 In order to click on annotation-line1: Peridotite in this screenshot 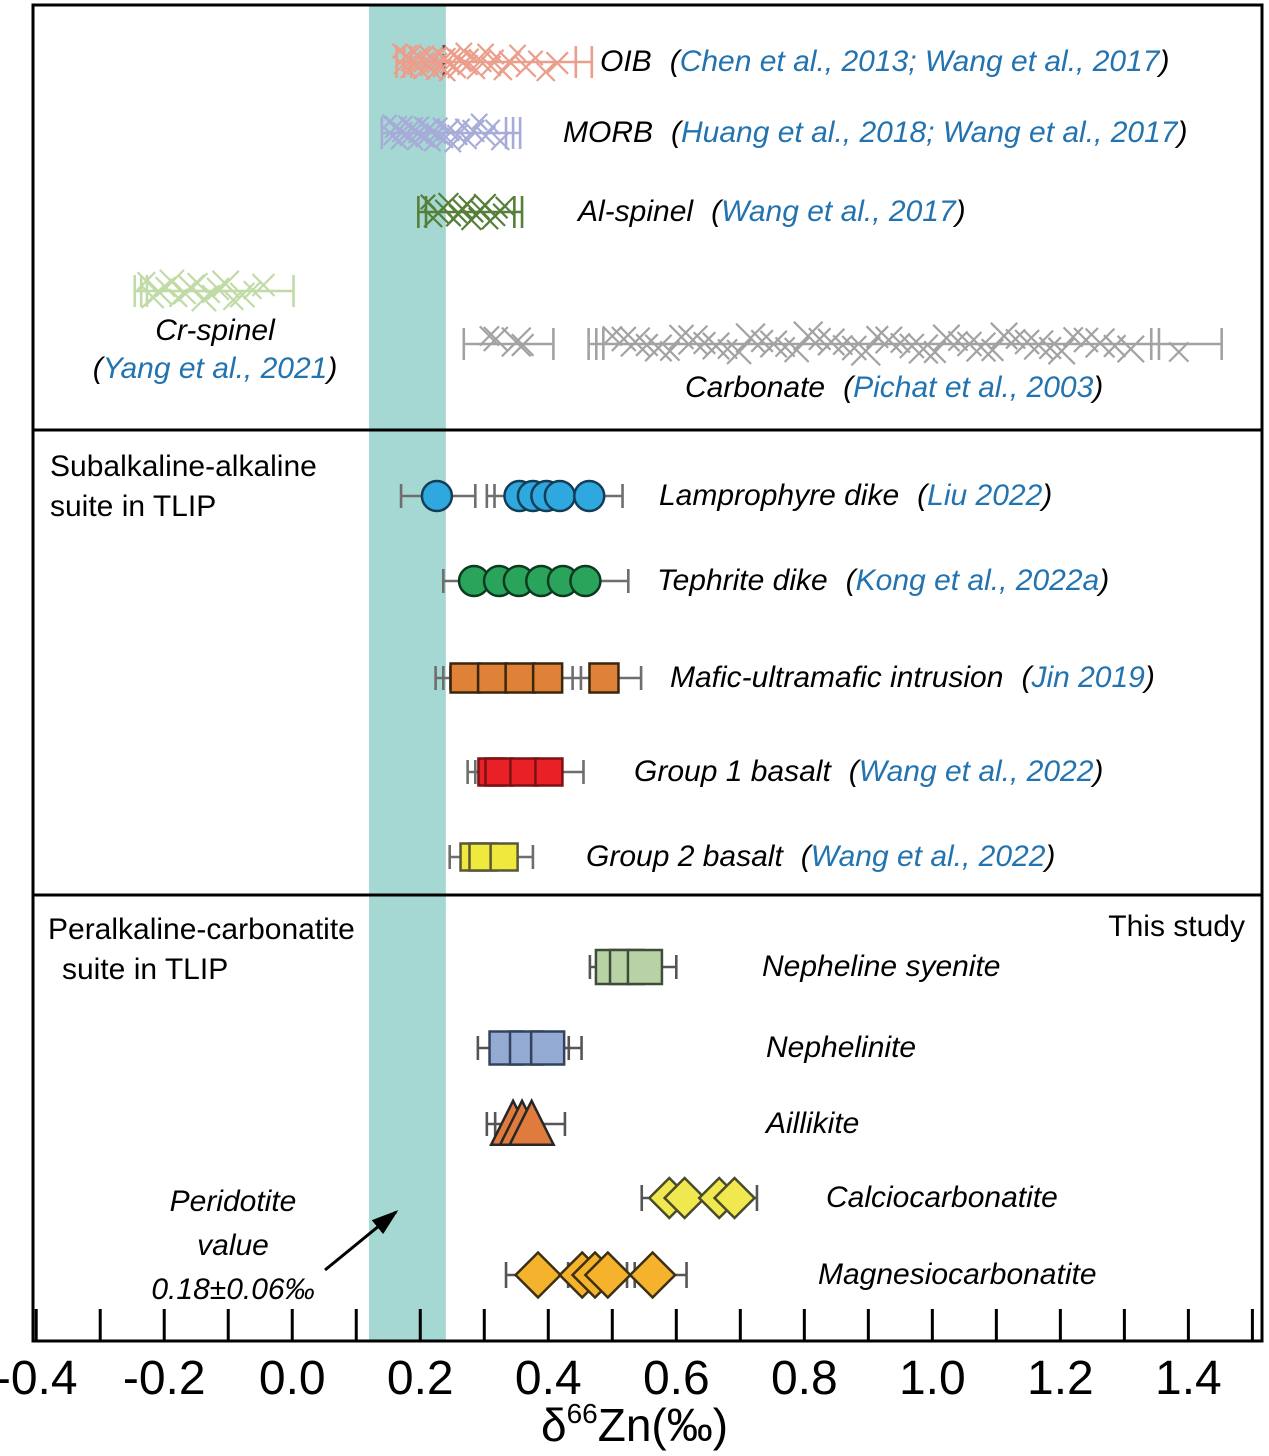, I will do `click(233, 1201)`.